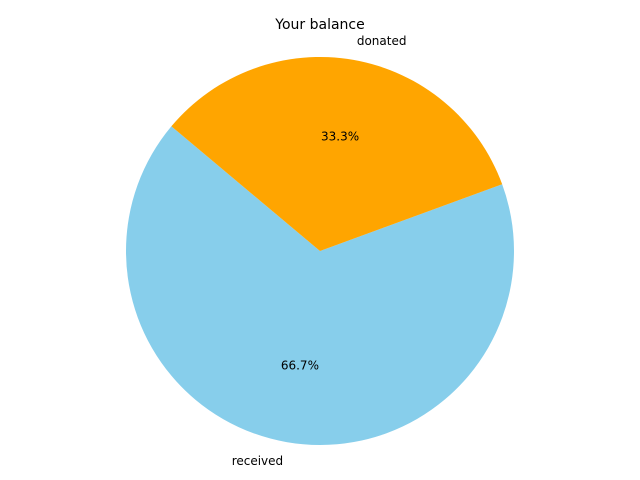  Describe the element at coordinates (319, 25) in the screenshot. I see `chart-title: Your balance` at that location.